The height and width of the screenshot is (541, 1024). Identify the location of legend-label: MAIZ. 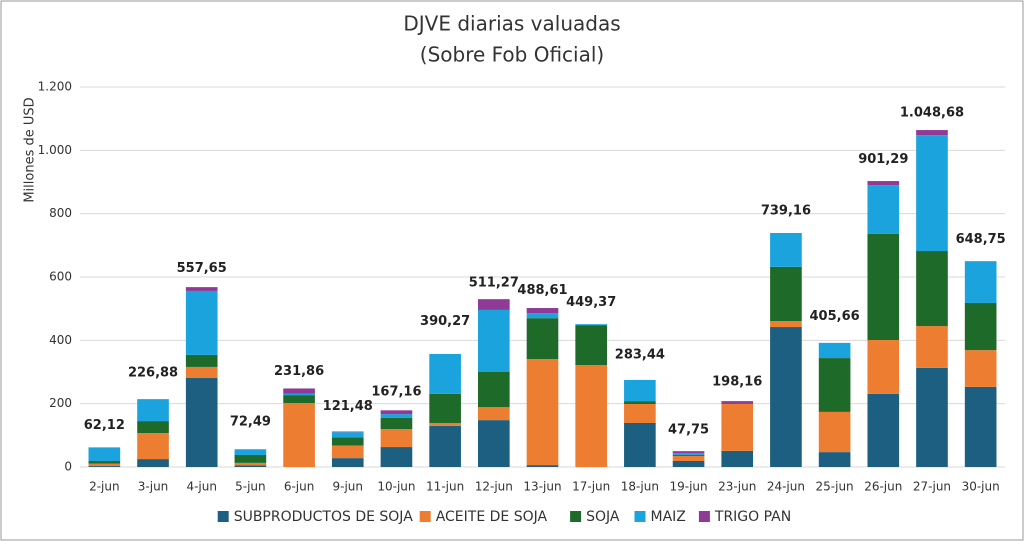
(668, 517).